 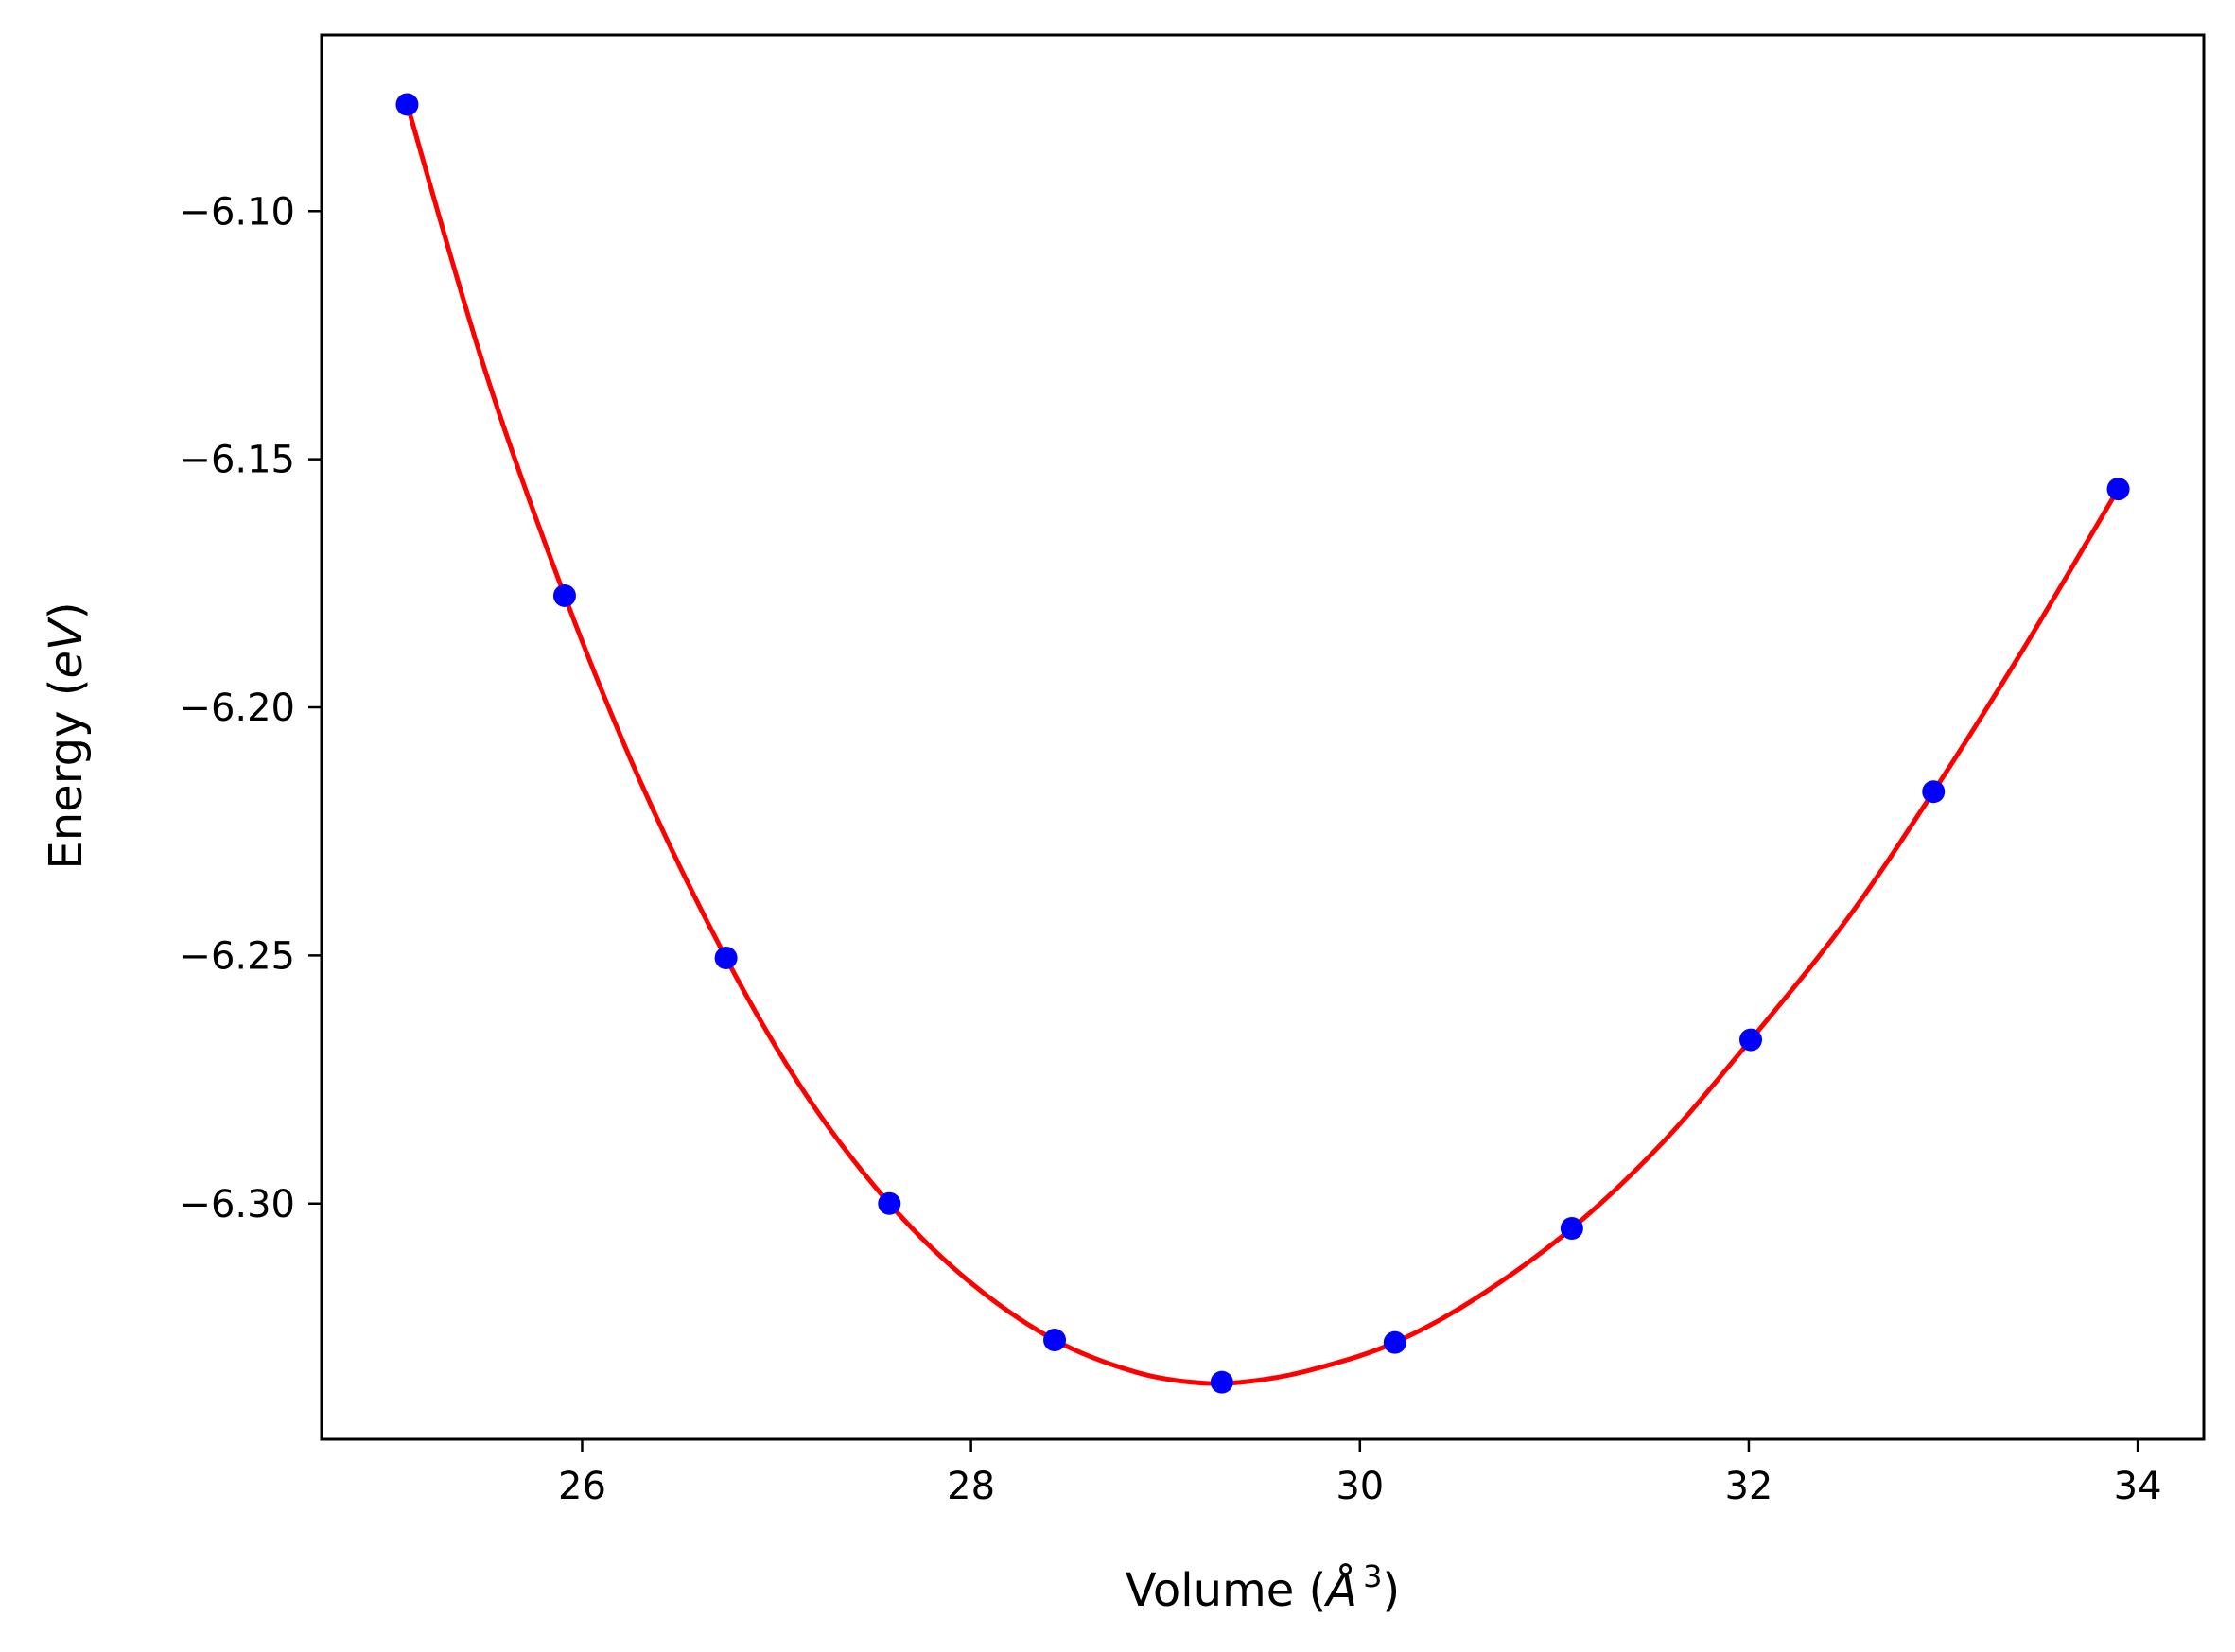 I want to click on x-axis-label-symbol: Å, so click(x=1340, y=1590).